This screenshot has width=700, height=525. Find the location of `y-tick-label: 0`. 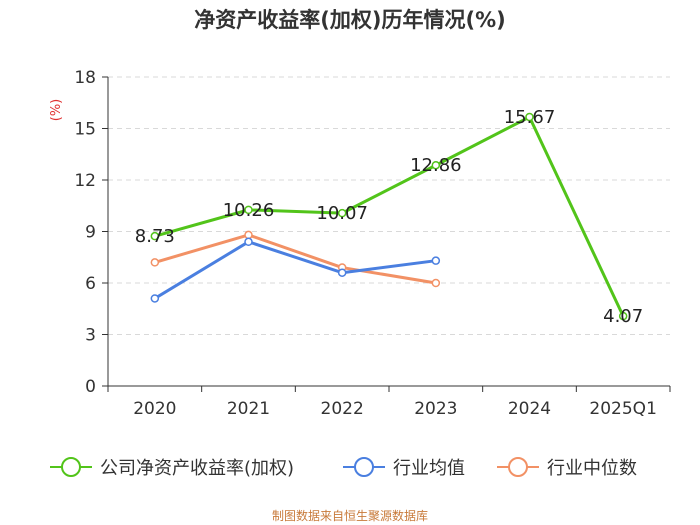

y-tick-label: 0 is located at coordinates (90, 387).